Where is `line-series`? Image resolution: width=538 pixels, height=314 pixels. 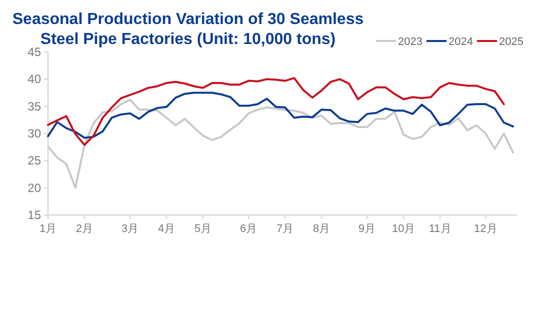 line-series is located at coordinates (280, 115).